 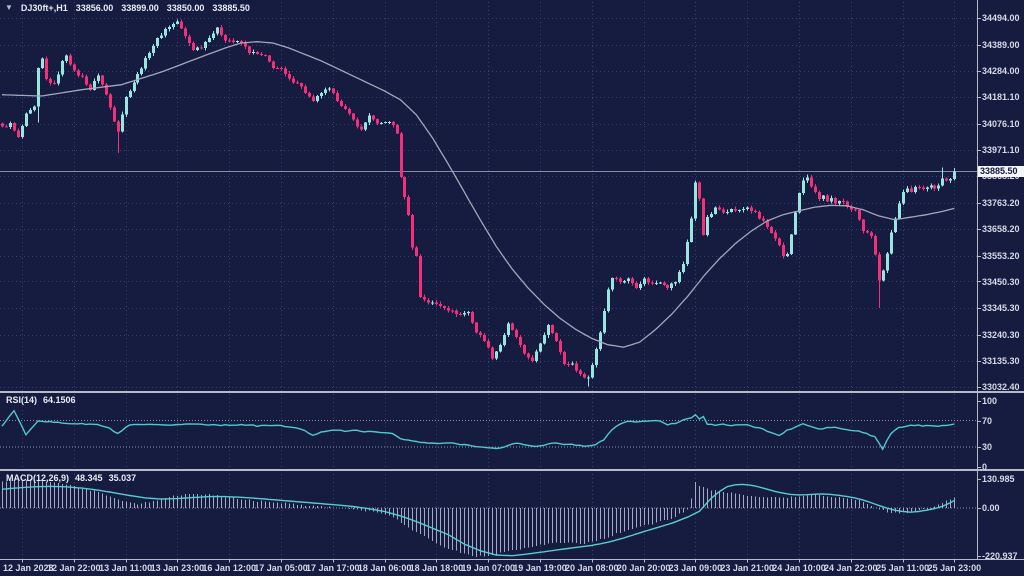 I want to click on time-axis-label: 18 Jan 06:00, so click(x=384, y=568).